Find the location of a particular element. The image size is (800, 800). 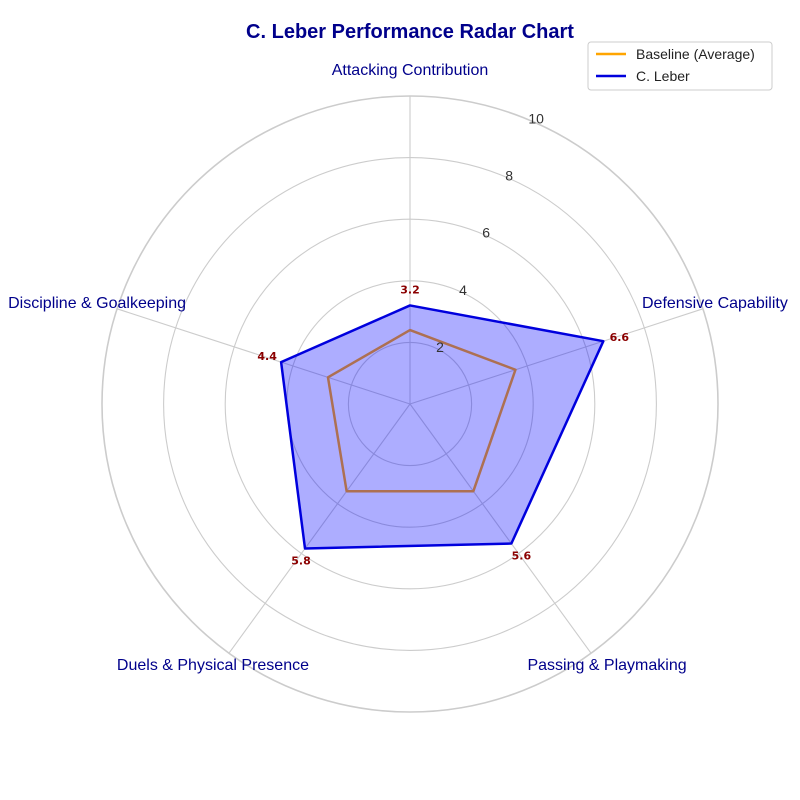

category-label: Discipline & Goalkeeping is located at coordinates (97, 303).